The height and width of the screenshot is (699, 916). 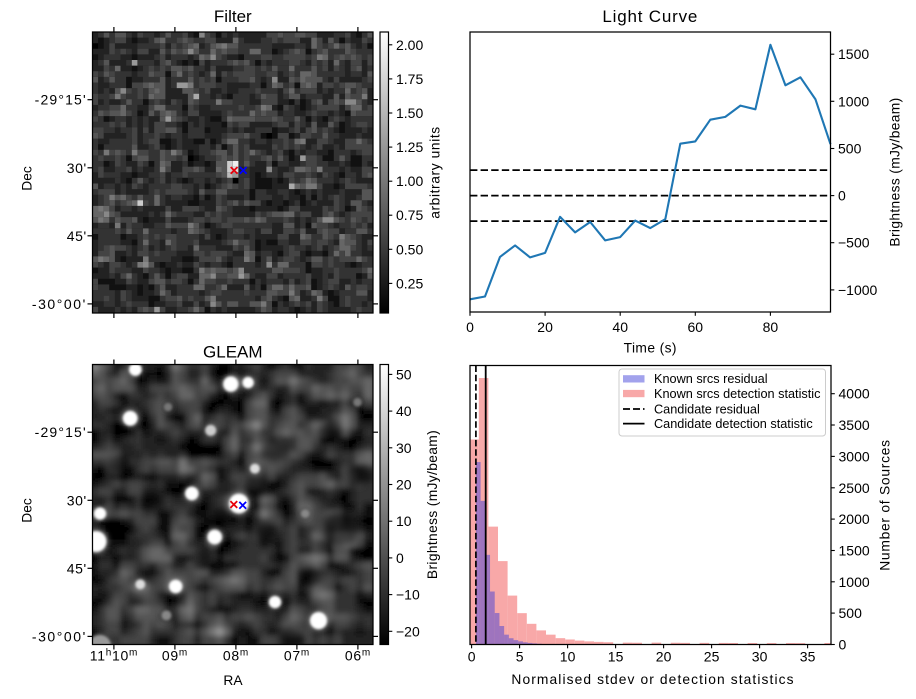 What do you see at coordinates (854, 425) in the screenshot?
I see `svg-text: 3500` at bounding box center [854, 425].